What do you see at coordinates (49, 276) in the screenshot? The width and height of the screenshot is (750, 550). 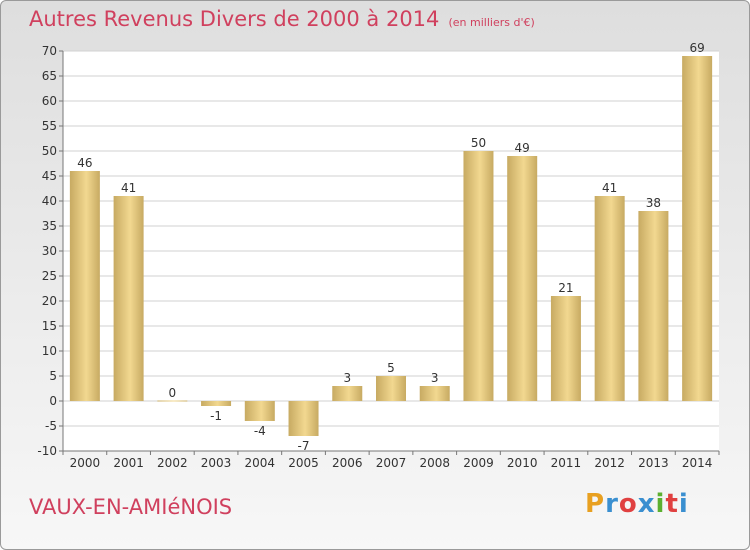 I see `y-tick-label: 25` at bounding box center [49, 276].